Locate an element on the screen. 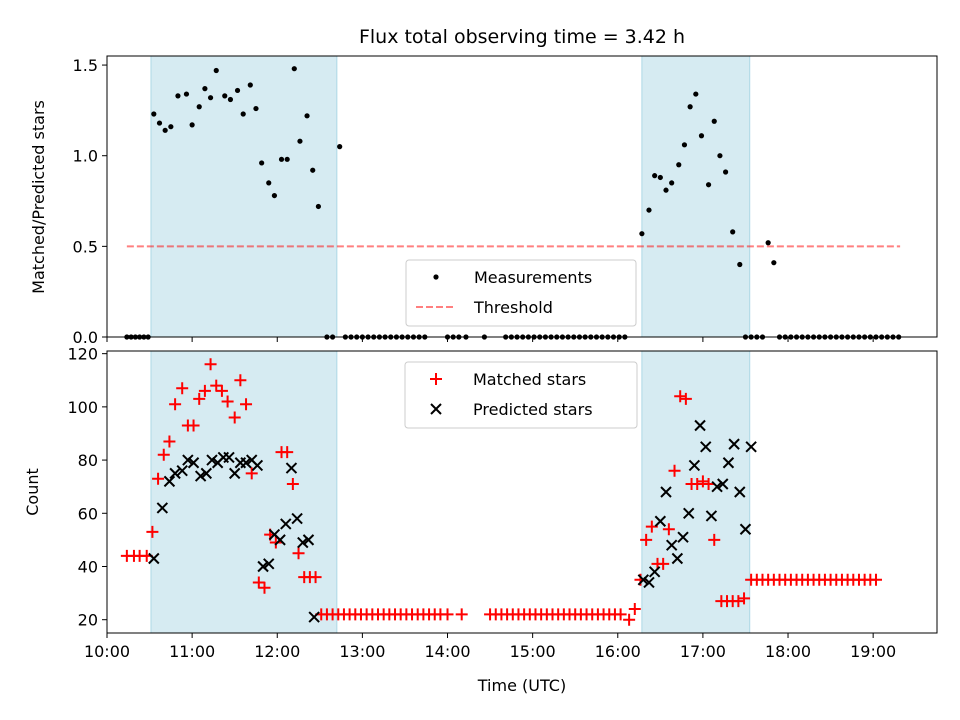  y-tick-label: 120 is located at coordinates (82, 354).